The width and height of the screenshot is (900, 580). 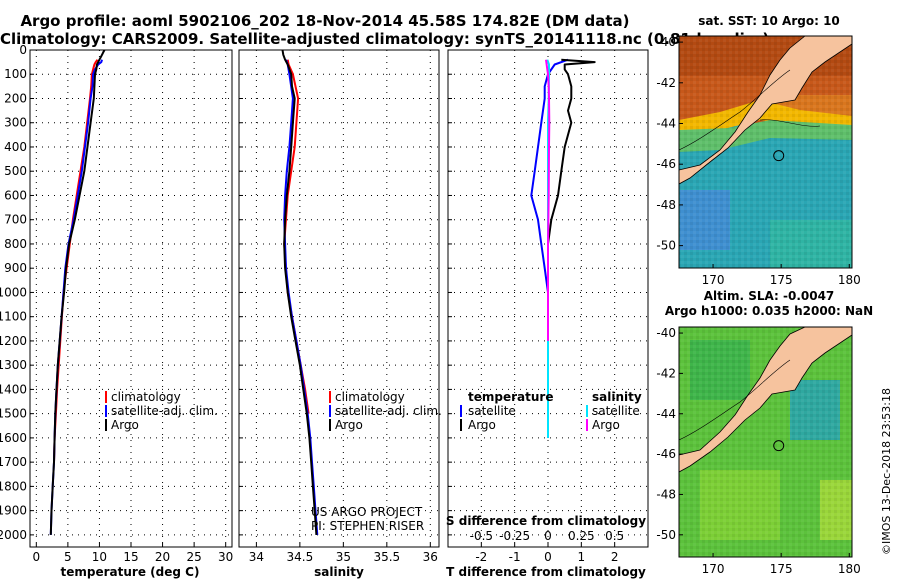 I want to click on salinity-xlabel: salinity, so click(x=339, y=572).